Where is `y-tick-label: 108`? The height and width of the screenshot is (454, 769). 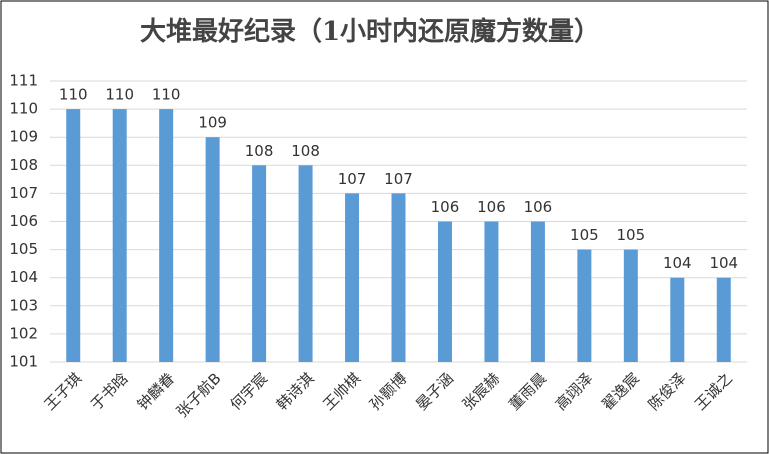 y-tick-label: 108 is located at coordinates (23, 165).